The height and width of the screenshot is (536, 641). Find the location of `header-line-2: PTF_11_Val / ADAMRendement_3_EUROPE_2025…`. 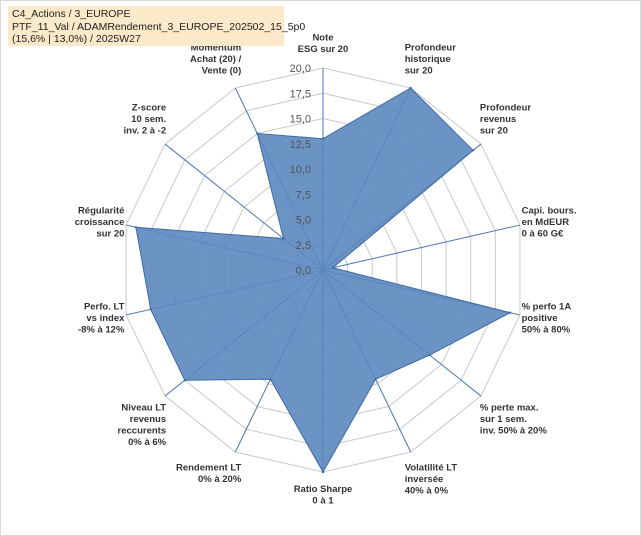

header-line-2: PTF_11_Val / ADAMRendement_3_EUROPE_2025… is located at coordinates (159, 26).